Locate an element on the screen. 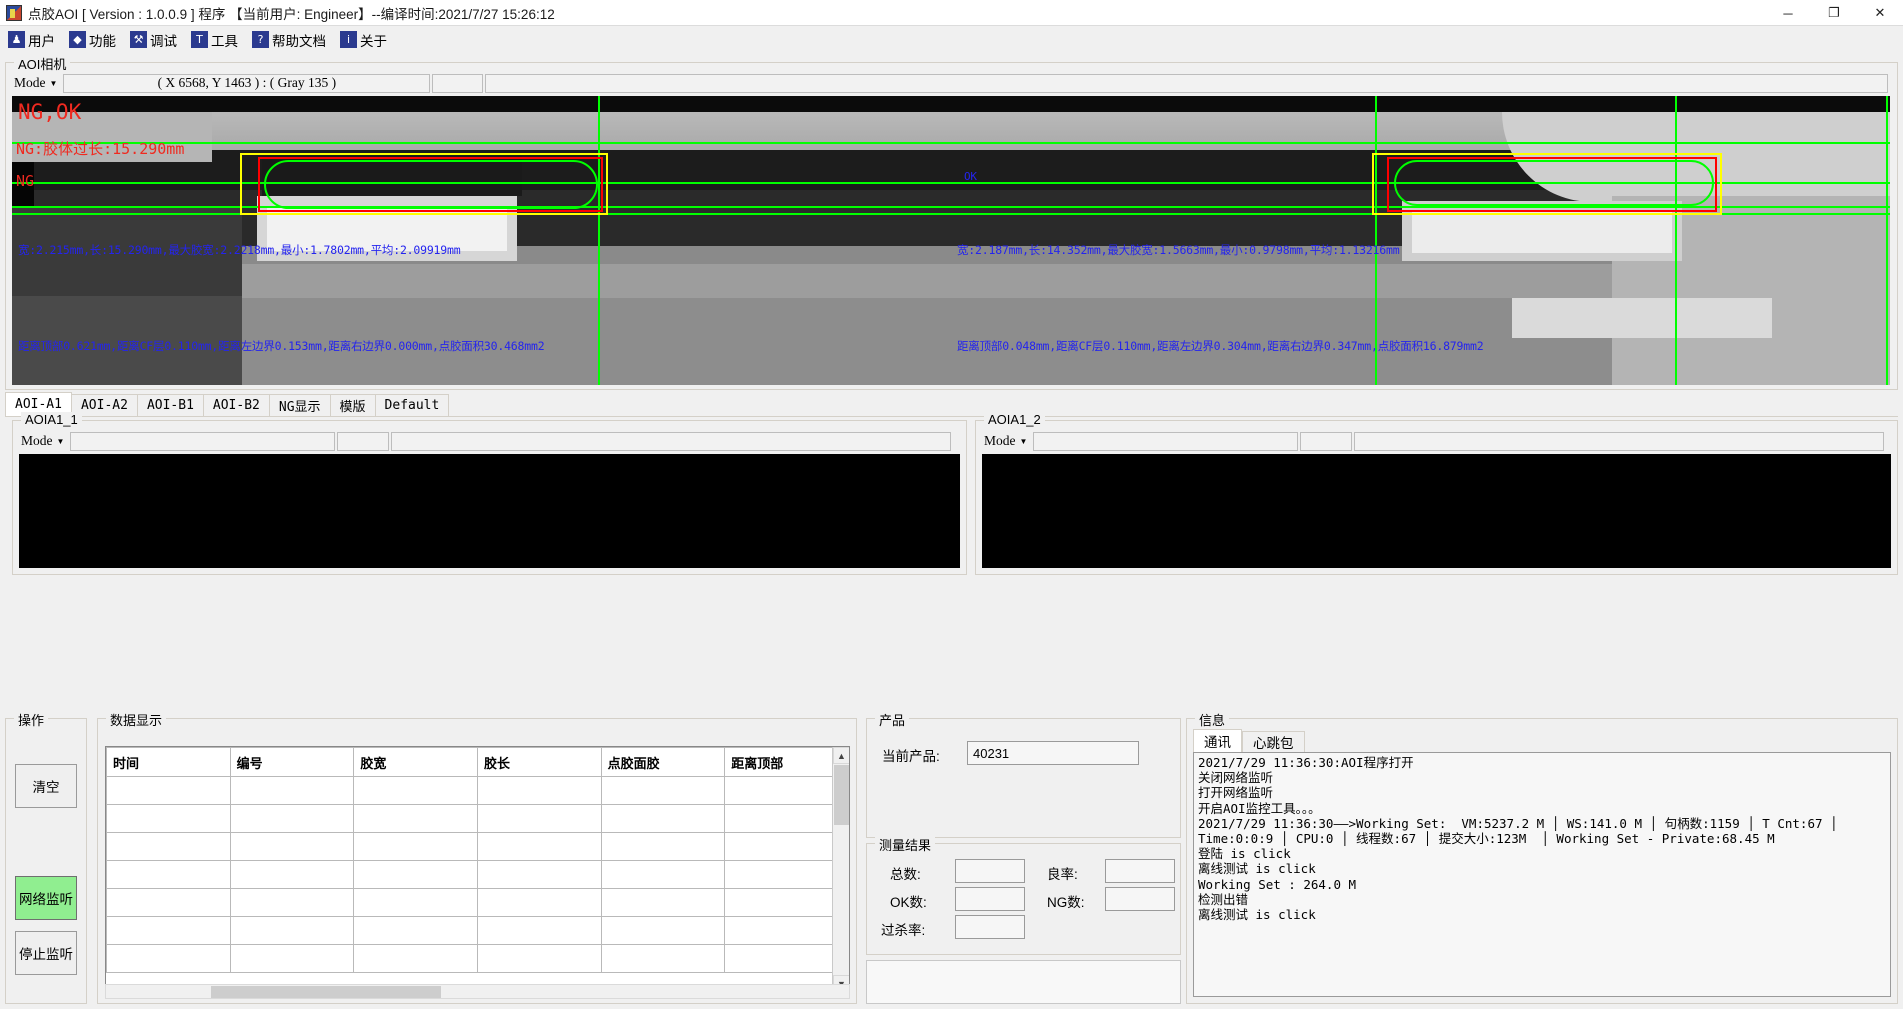 This screenshot has width=1903, height=1009. subview-2-image is located at coordinates (1436, 511).